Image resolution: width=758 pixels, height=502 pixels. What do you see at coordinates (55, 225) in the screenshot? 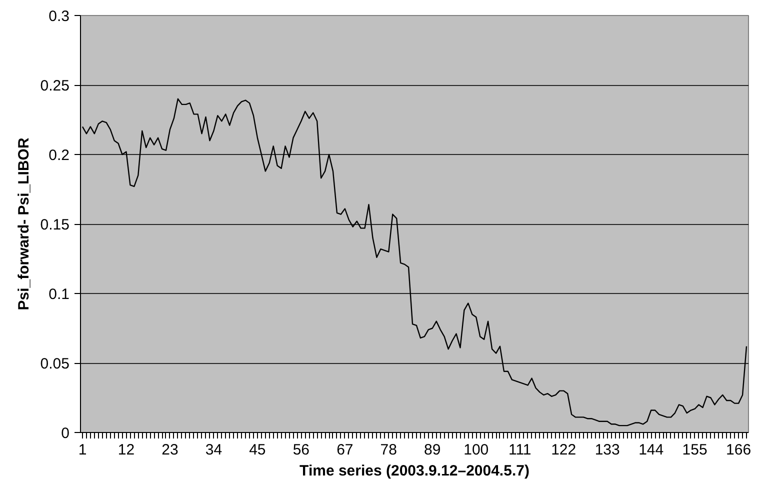
I see `y-tick-label: 0.15` at bounding box center [55, 225].